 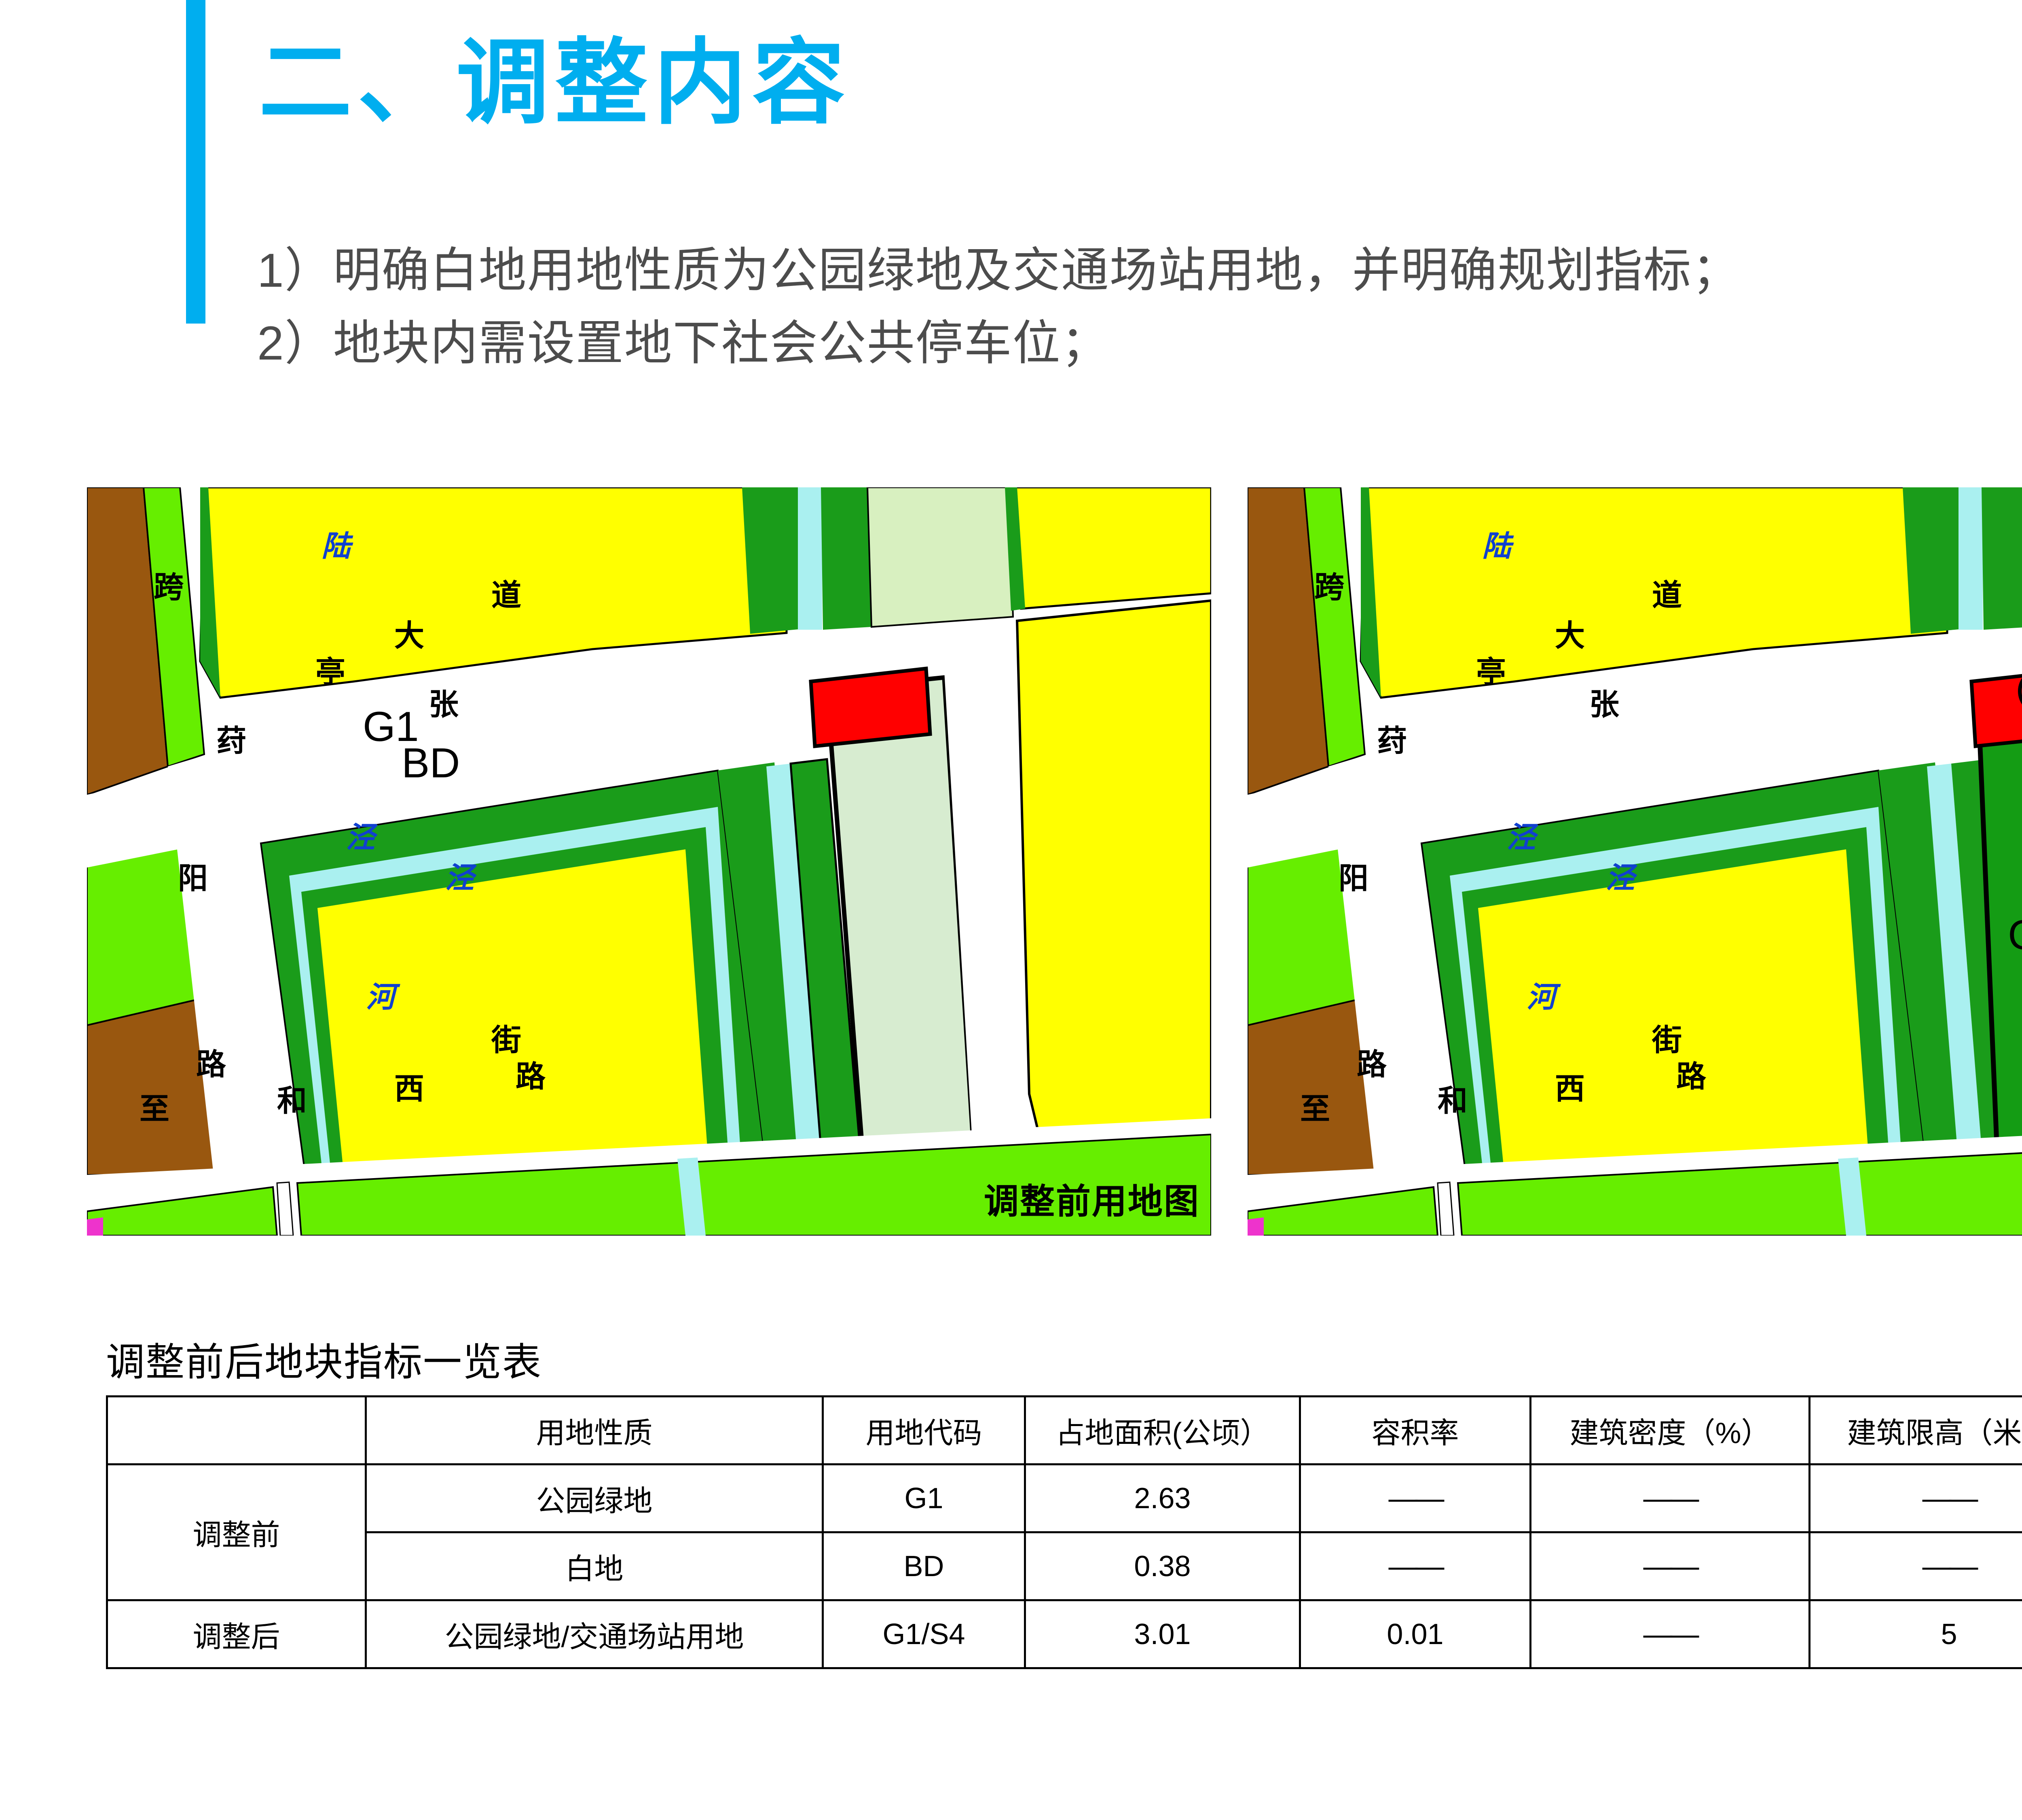 What do you see at coordinates (924, 1430) in the screenshot?
I see `th-land-code: 用地代码` at bounding box center [924, 1430].